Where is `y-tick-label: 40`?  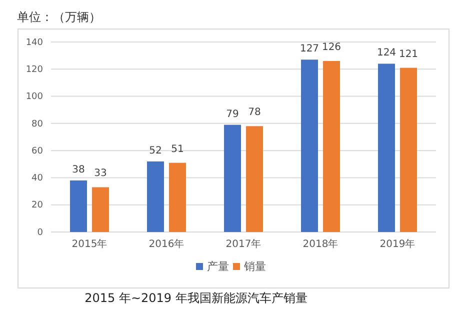 y-tick-label: 40 is located at coordinates (38, 179).